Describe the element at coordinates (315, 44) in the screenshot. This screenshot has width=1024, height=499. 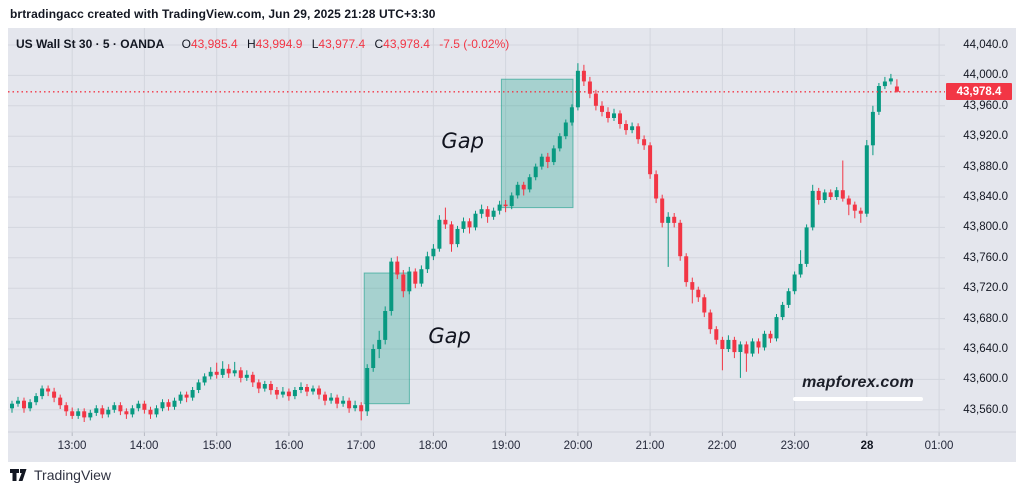
I see `low-label: L` at that location.